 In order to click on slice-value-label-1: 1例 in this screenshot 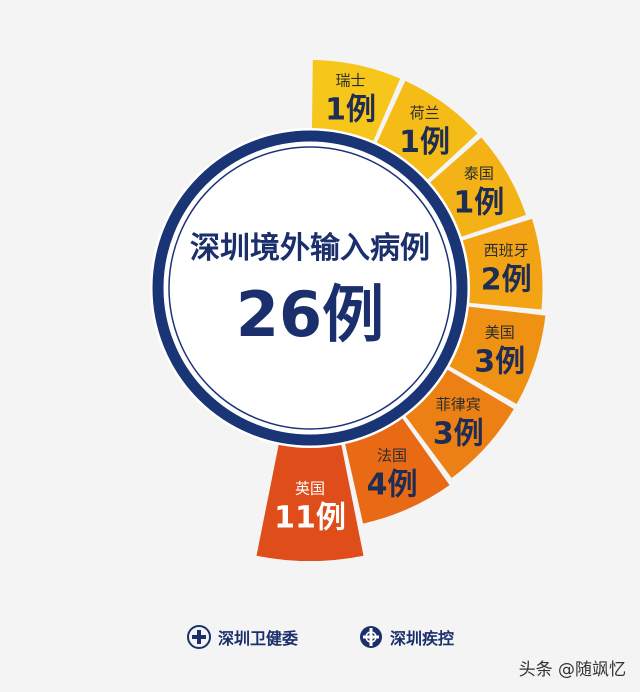, I will do `click(350, 109)`.